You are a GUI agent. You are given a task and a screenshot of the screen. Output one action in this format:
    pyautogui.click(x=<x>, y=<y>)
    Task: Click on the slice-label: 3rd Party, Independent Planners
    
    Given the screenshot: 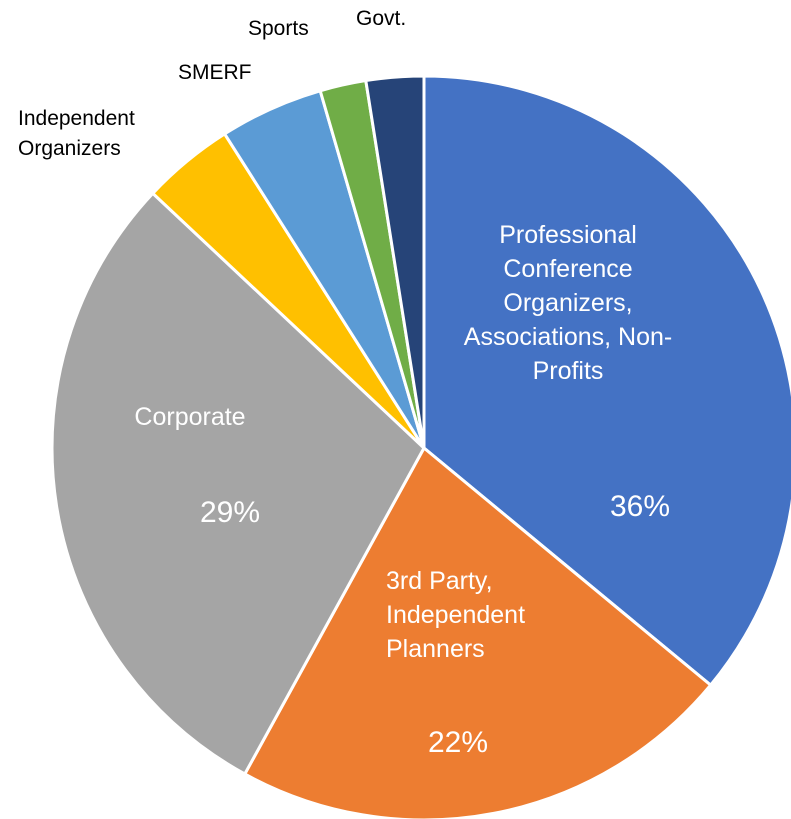 What is the action you would take?
    pyautogui.click(x=456, y=615)
    